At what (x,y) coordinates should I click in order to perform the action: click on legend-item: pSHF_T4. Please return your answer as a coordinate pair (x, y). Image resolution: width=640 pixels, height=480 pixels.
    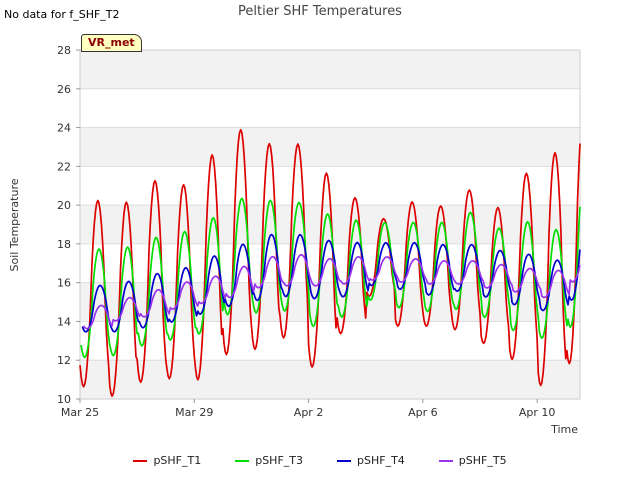
    Looking at the image, I should click on (371, 460).